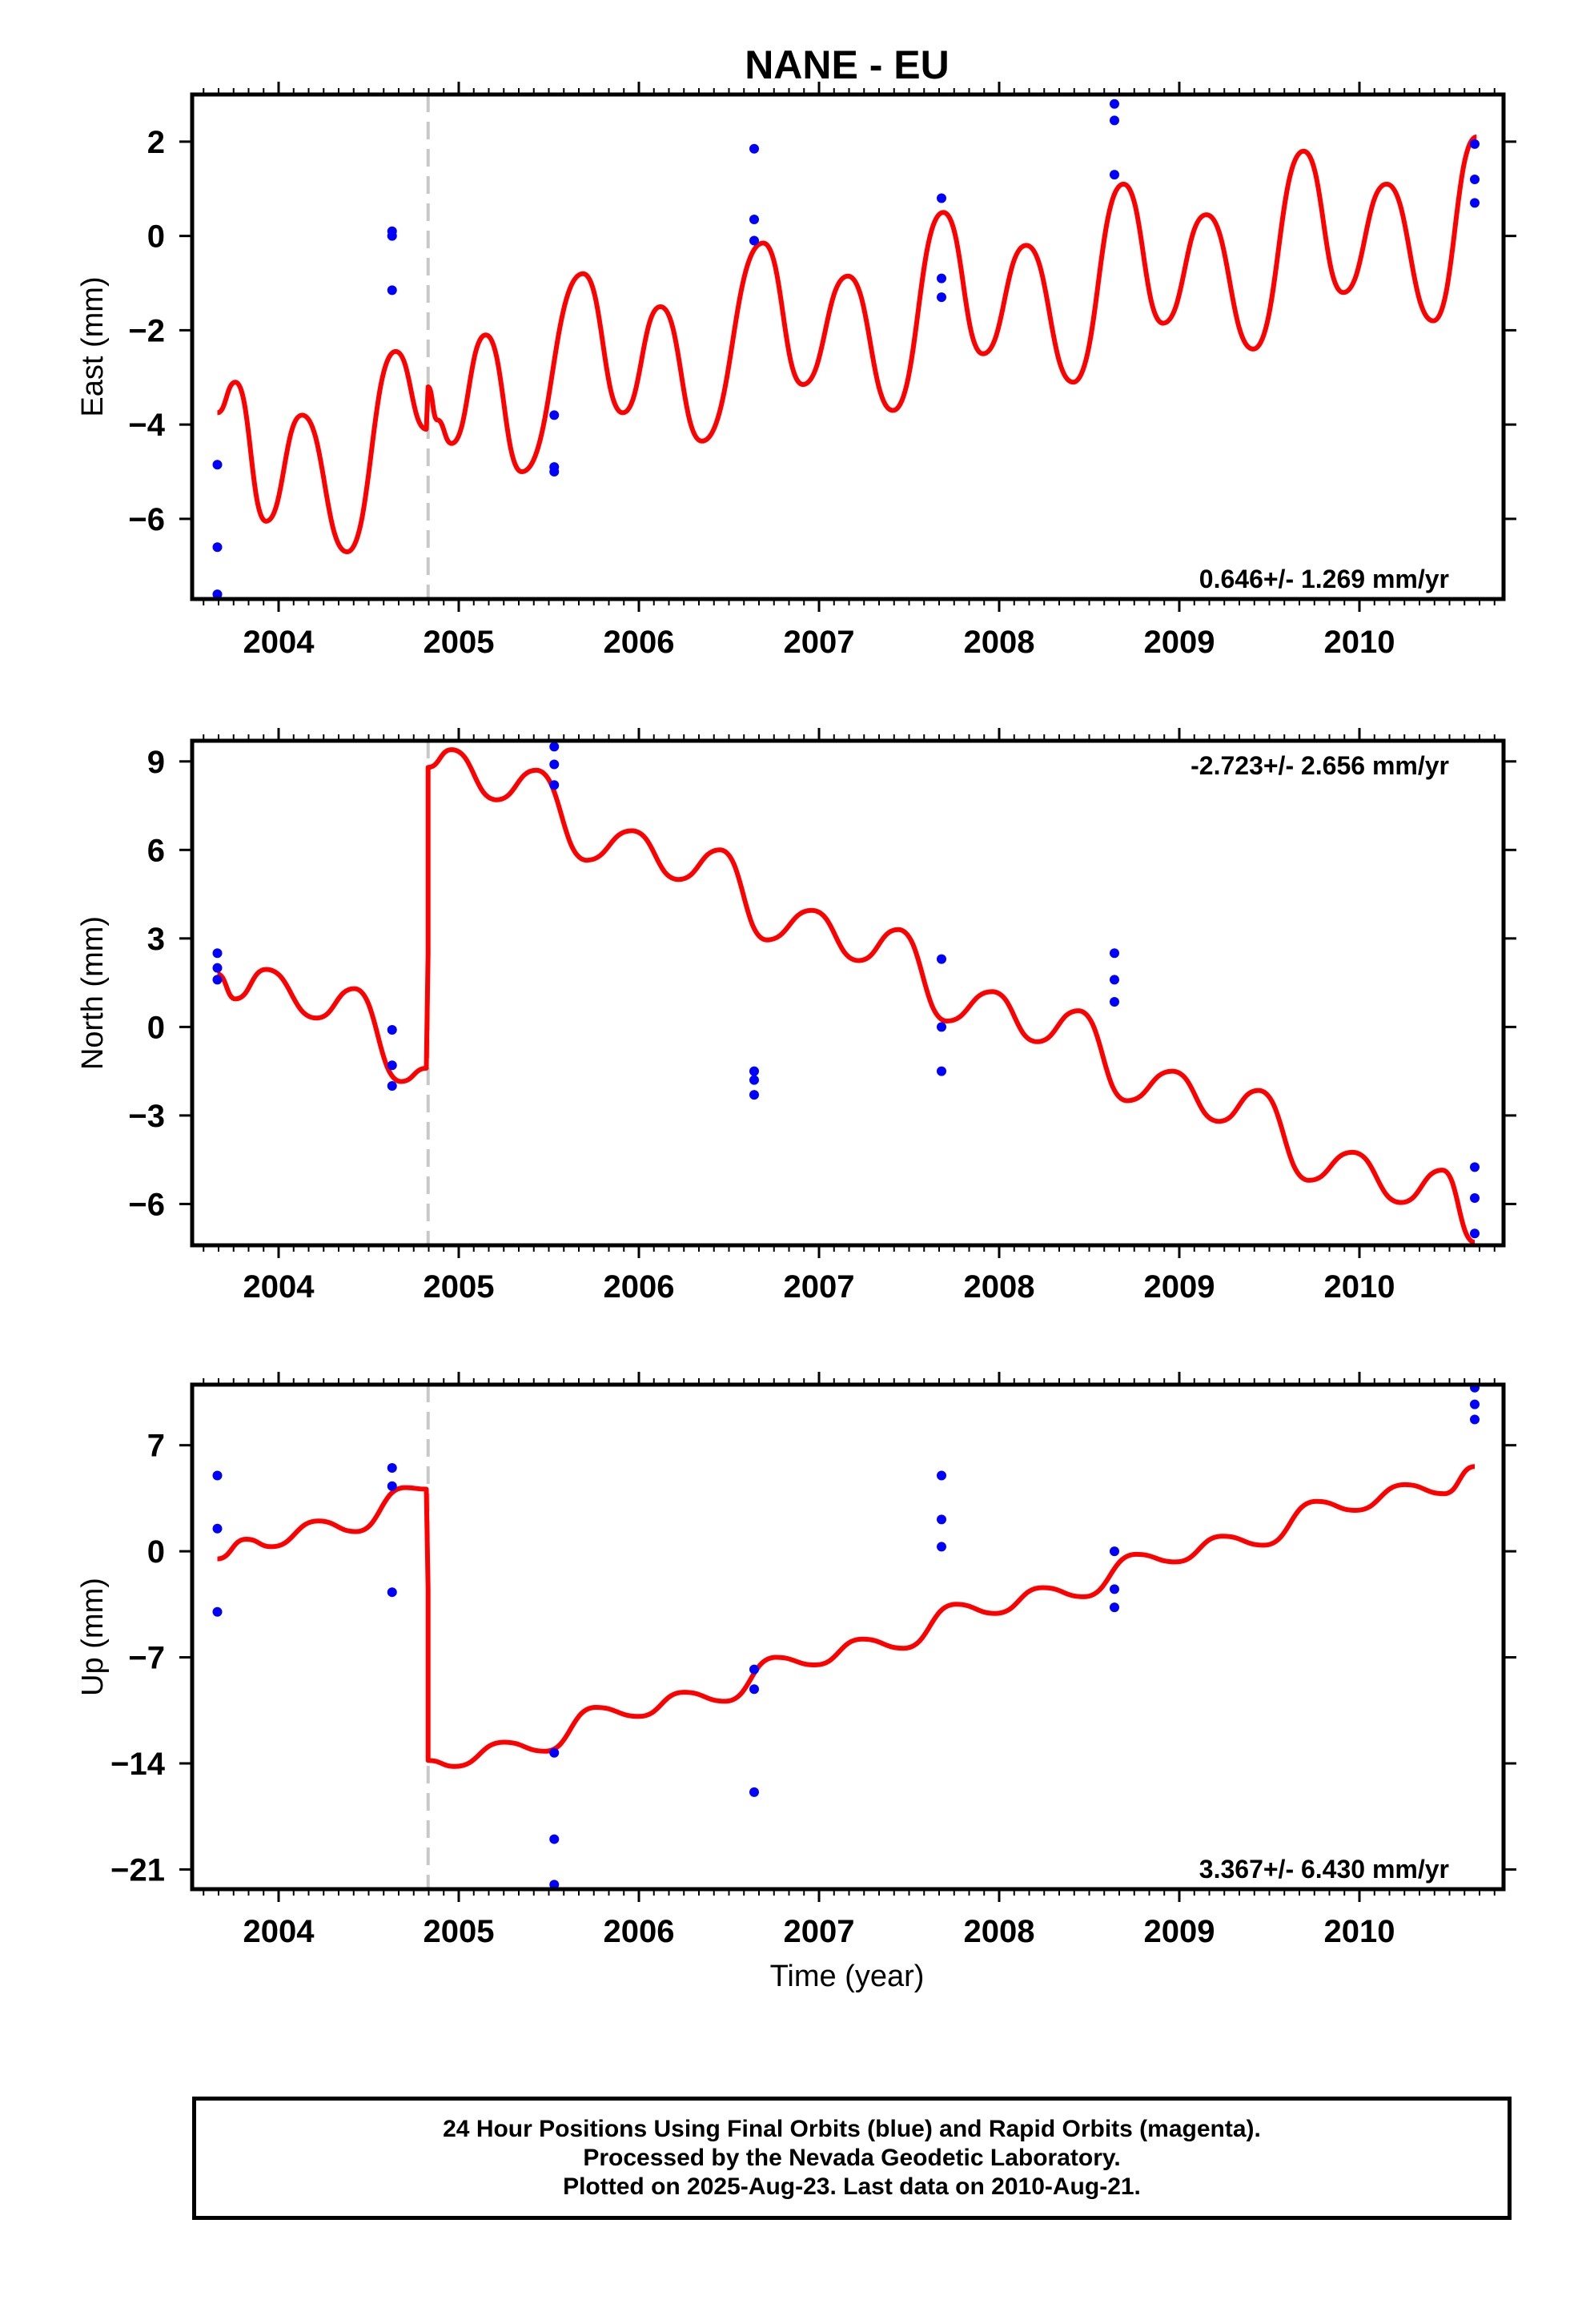  What do you see at coordinates (156, 1446) in the screenshot?
I see `y-tick-label: 7` at bounding box center [156, 1446].